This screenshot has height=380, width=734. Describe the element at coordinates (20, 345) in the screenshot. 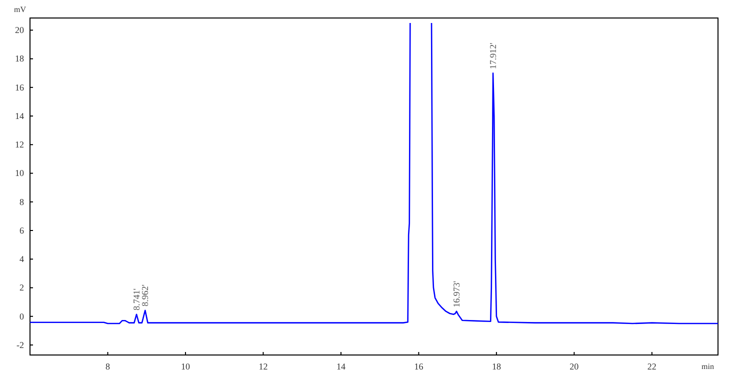

I see `y-tick-label: -2` at that location.